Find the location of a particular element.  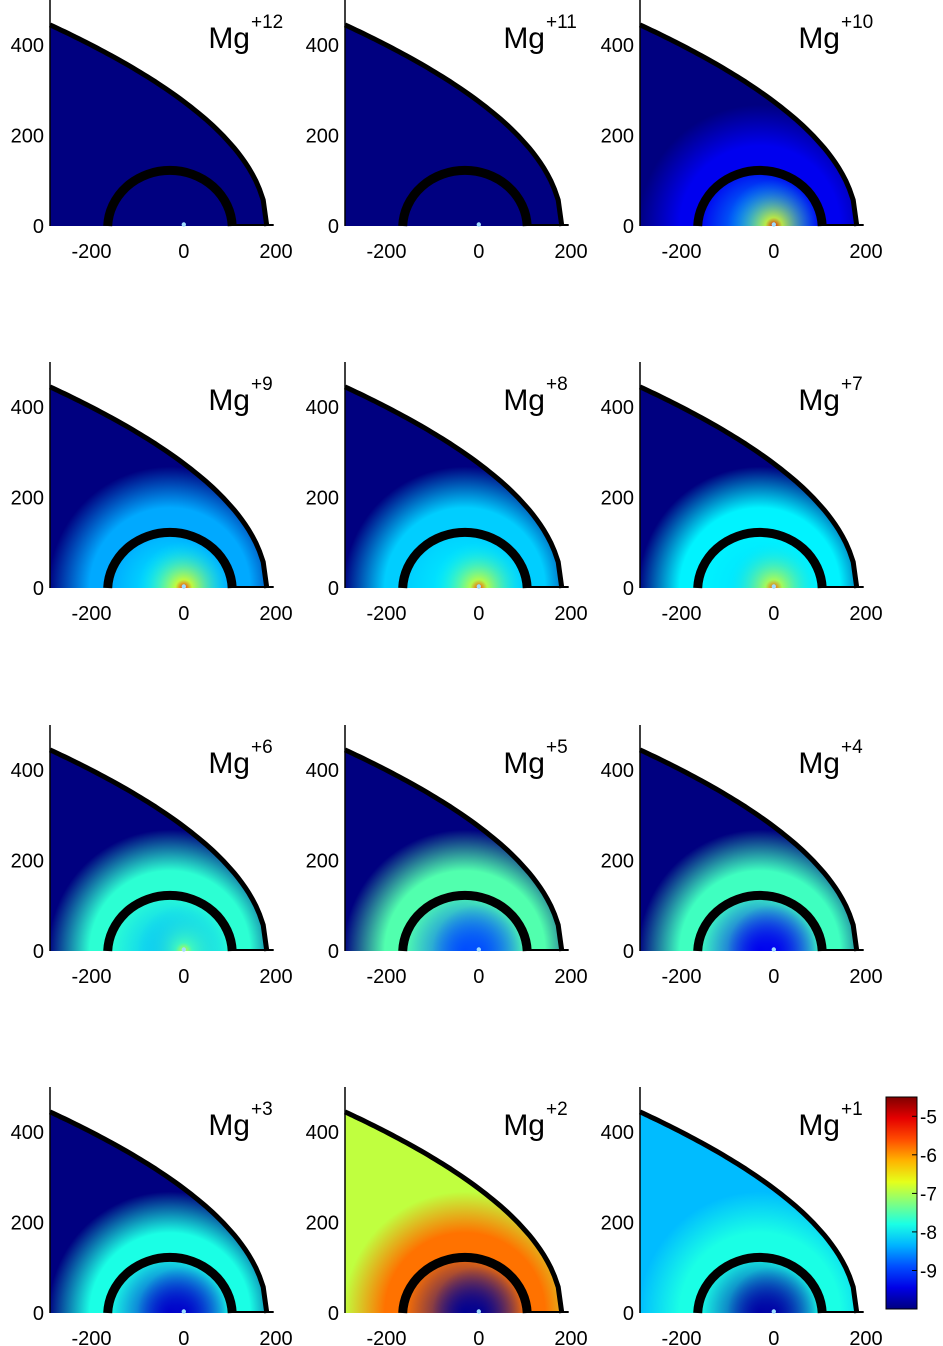

colorbar-tick-label: -6 is located at coordinates (928, 1156).